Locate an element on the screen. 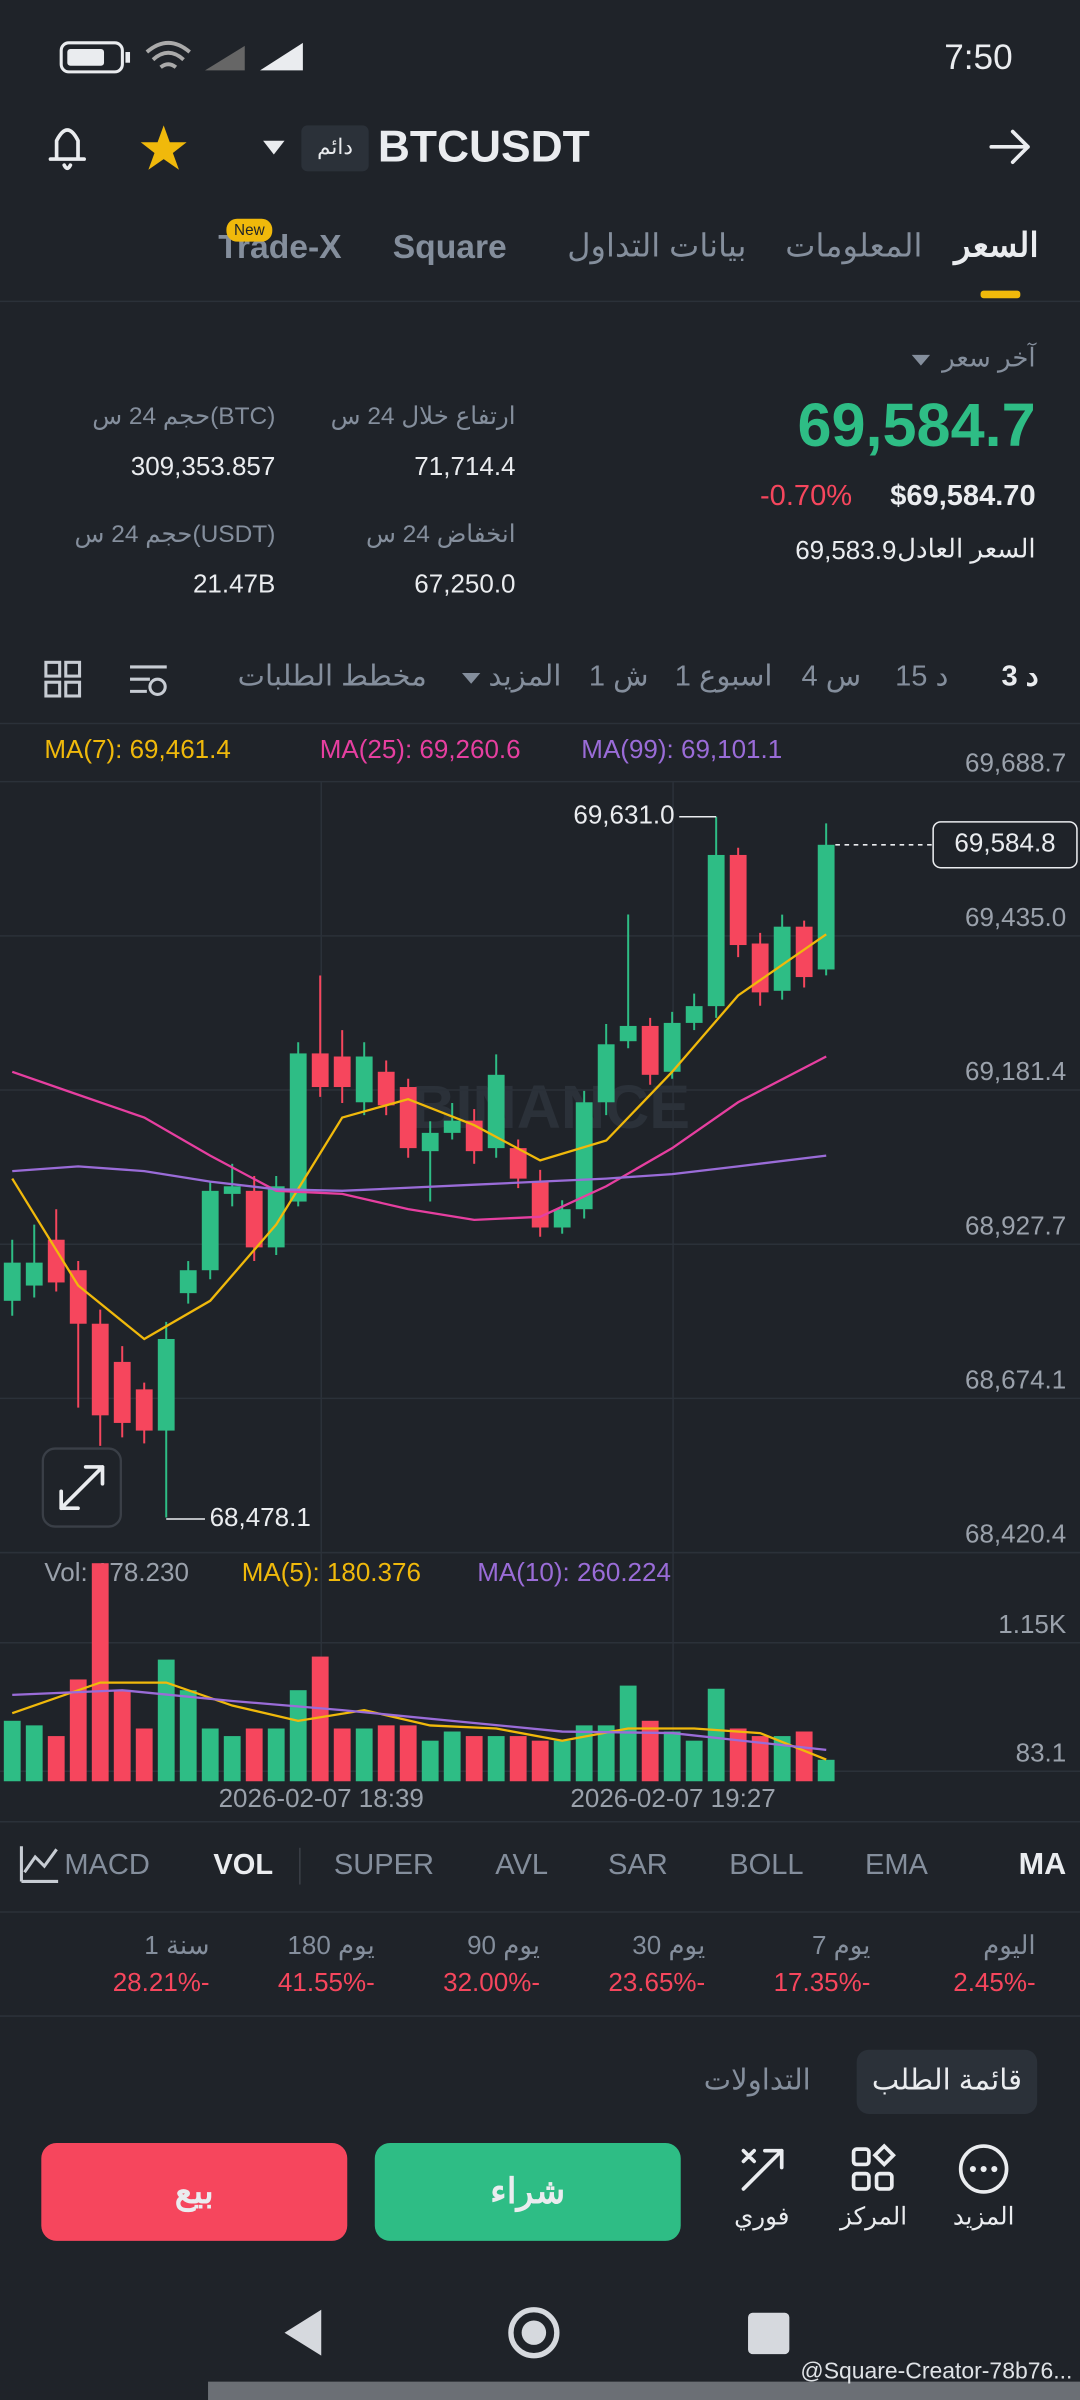 The image size is (1080, 2400). new-badge: New is located at coordinates (250, 230).